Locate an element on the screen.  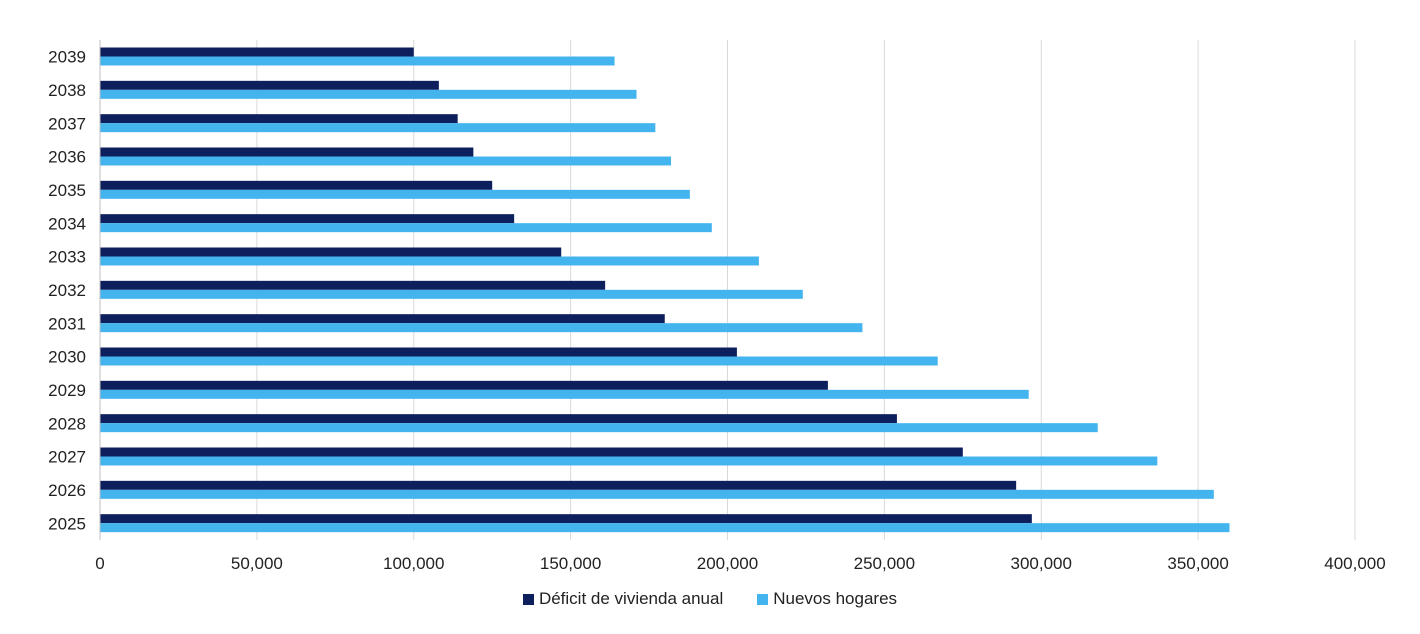
x-tick-label: 350,000 is located at coordinates (1197, 563).